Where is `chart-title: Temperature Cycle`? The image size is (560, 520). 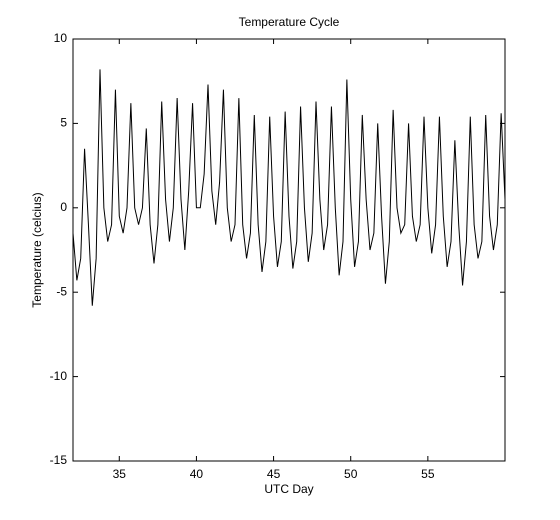
chart-title: Temperature Cycle is located at coordinates (289, 22).